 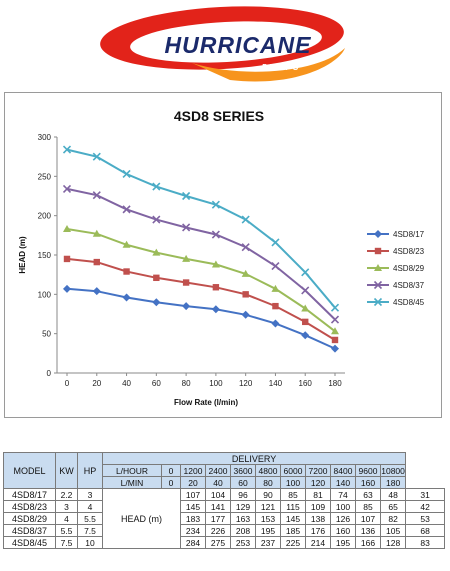 What do you see at coordinates (216, 383) in the screenshot?
I see `x-tick-label: 100` at bounding box center [216, 383].